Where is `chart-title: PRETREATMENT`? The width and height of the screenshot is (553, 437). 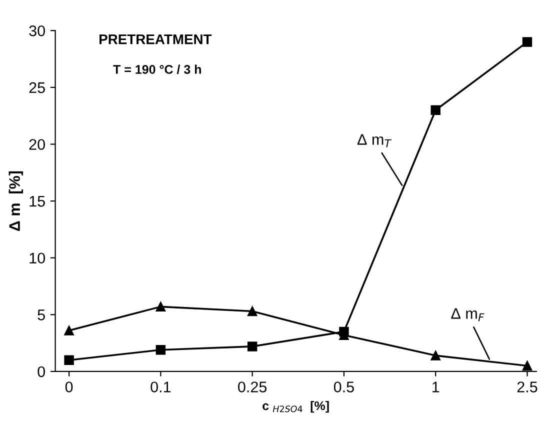 chart-title: PRETREATMENT is located at coordinates (156, 39).